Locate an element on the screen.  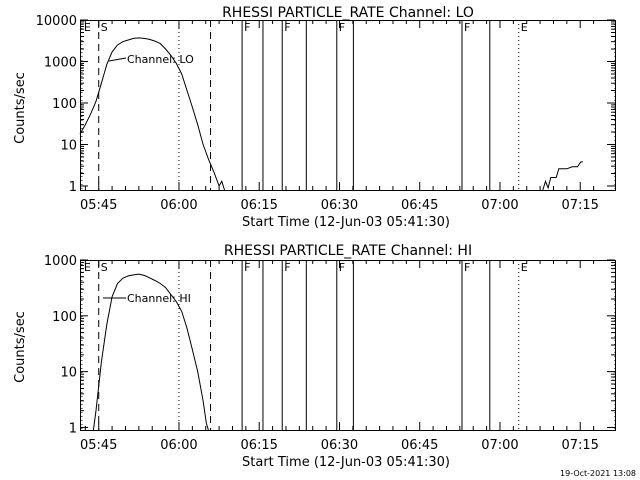
ytick-label-lo-3: 1000 is located at coordinates (60, 62).